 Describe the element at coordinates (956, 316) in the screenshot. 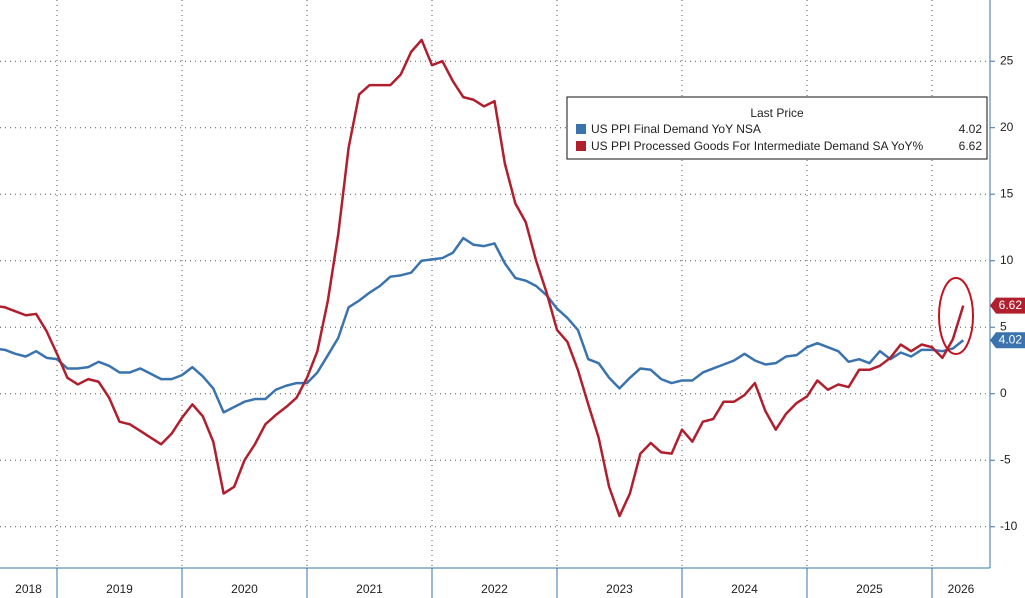

I see `highlight-ellipse` at that location.